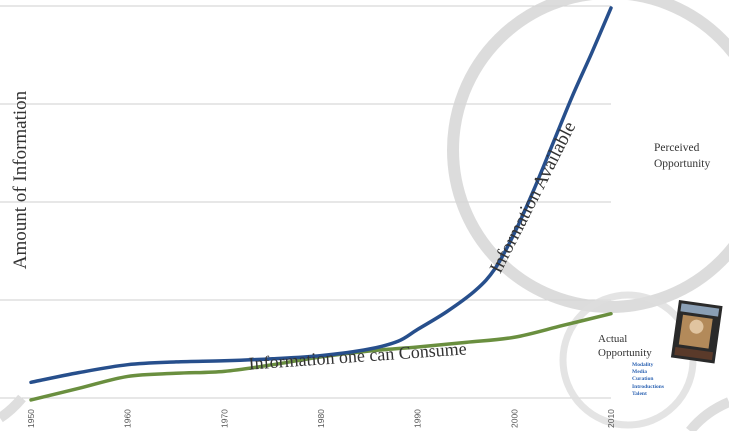 The width and height of the screenshot is (729, 431). Describe the element at coordinates (625, 353) in the screenshot. I see `actual-line-2: Opportunity` at that location.